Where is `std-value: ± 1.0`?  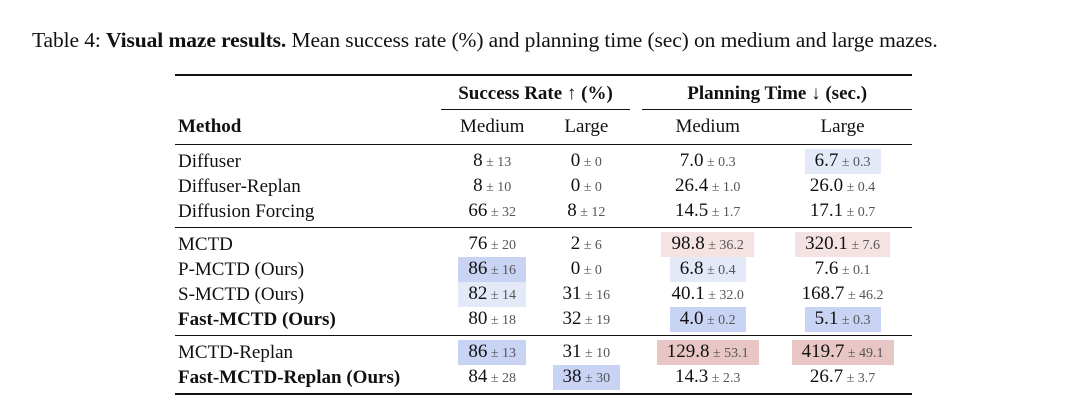
std-value: ± 1.0 is located at coordinates (724, 187).